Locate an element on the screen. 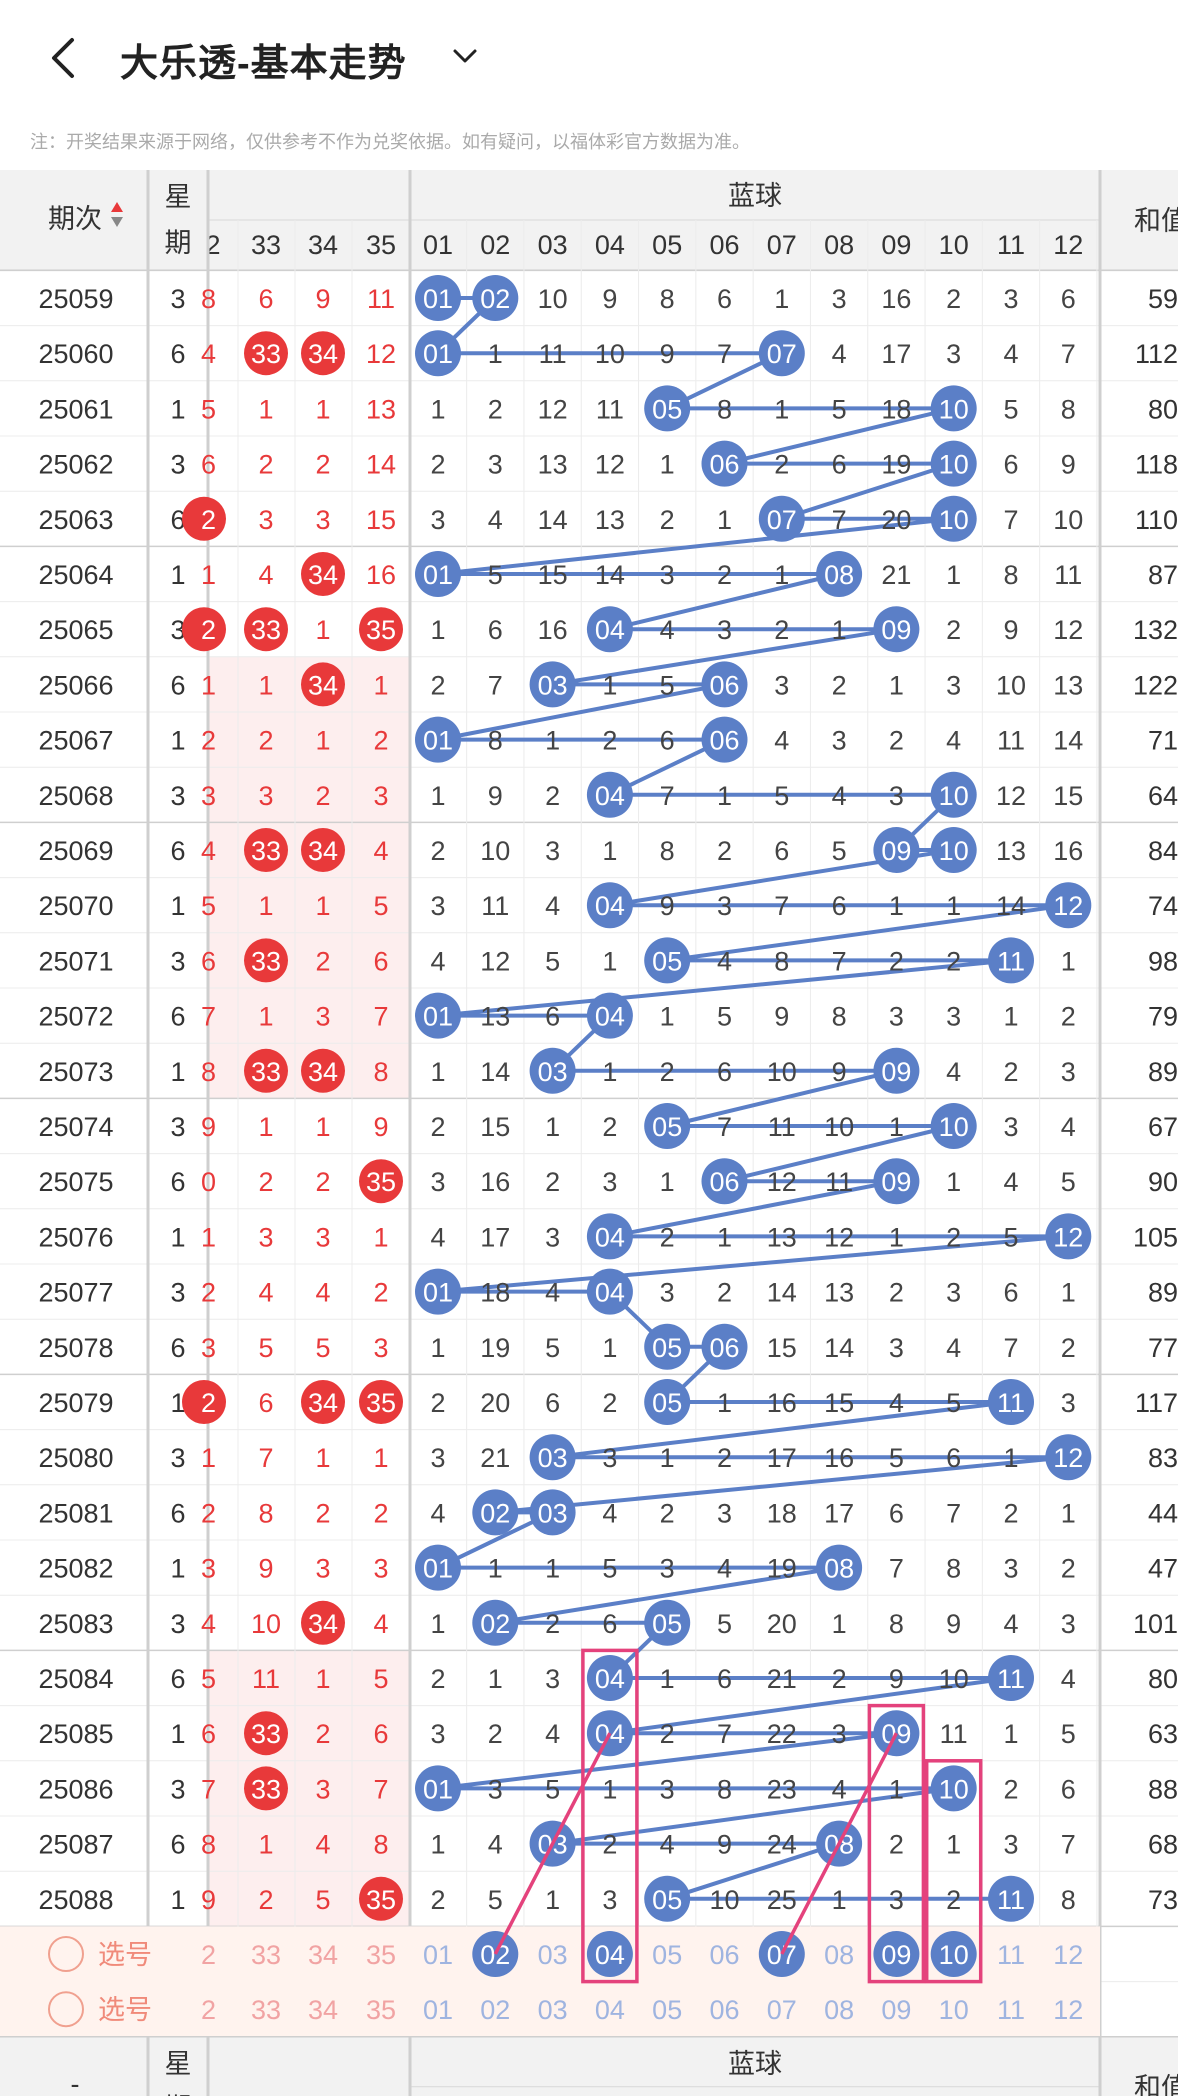 This screenshot has height=2096, width=1178. col-period-header: 期次 is located at coordinates (75, 219).